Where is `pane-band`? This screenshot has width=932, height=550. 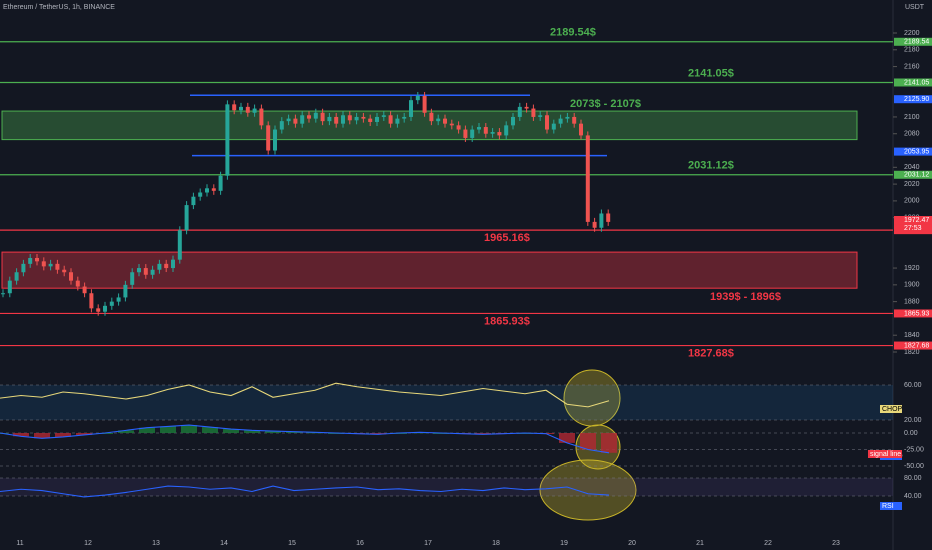 pane-band is located at coordinates (446, 487).